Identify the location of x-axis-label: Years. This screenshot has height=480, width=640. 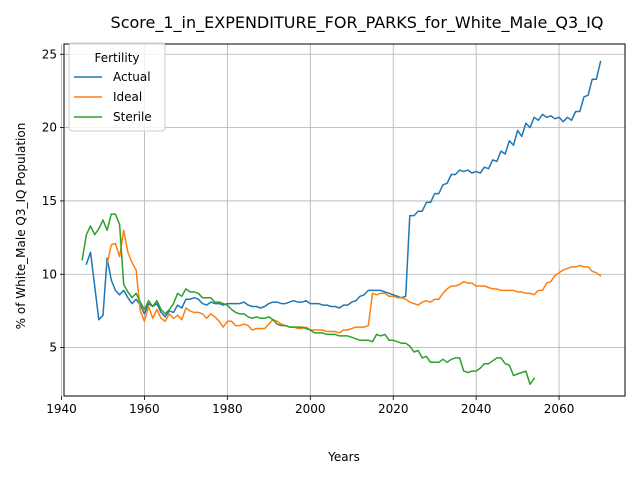
(343, 457).